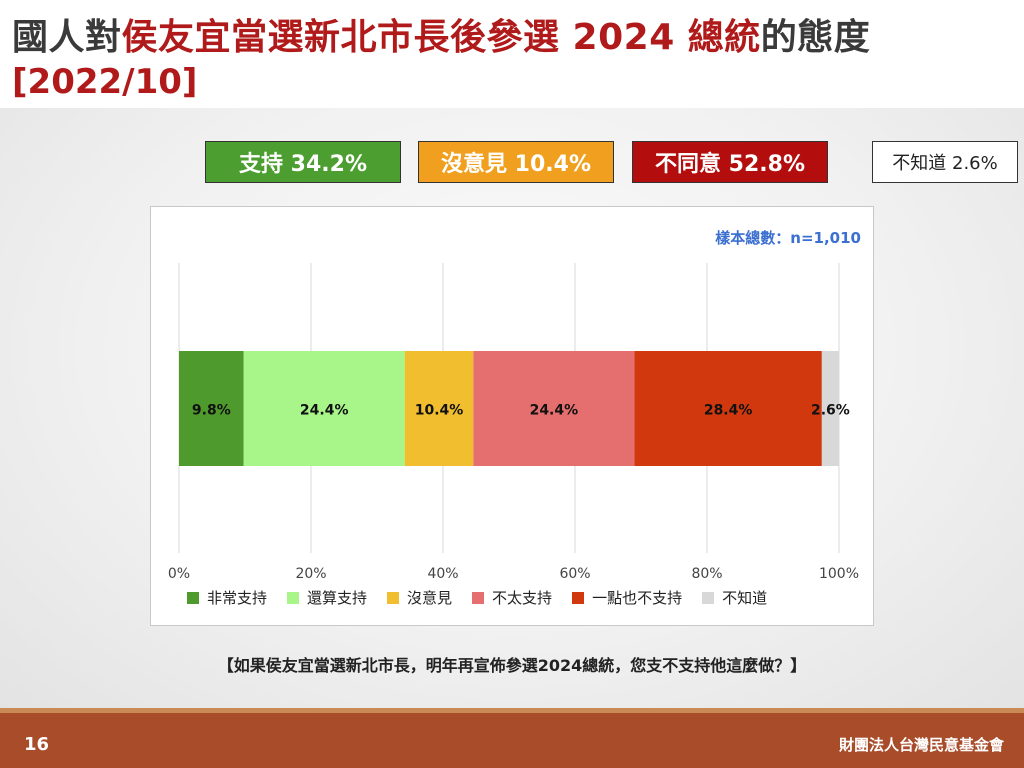 The width and height of the screenshot is (1024, 768). Describe the element at coordinates (441, 37) in the screenshot. I see `title-highlight: 侯友宜當選新北市長後參選 2024 總統` at that location.